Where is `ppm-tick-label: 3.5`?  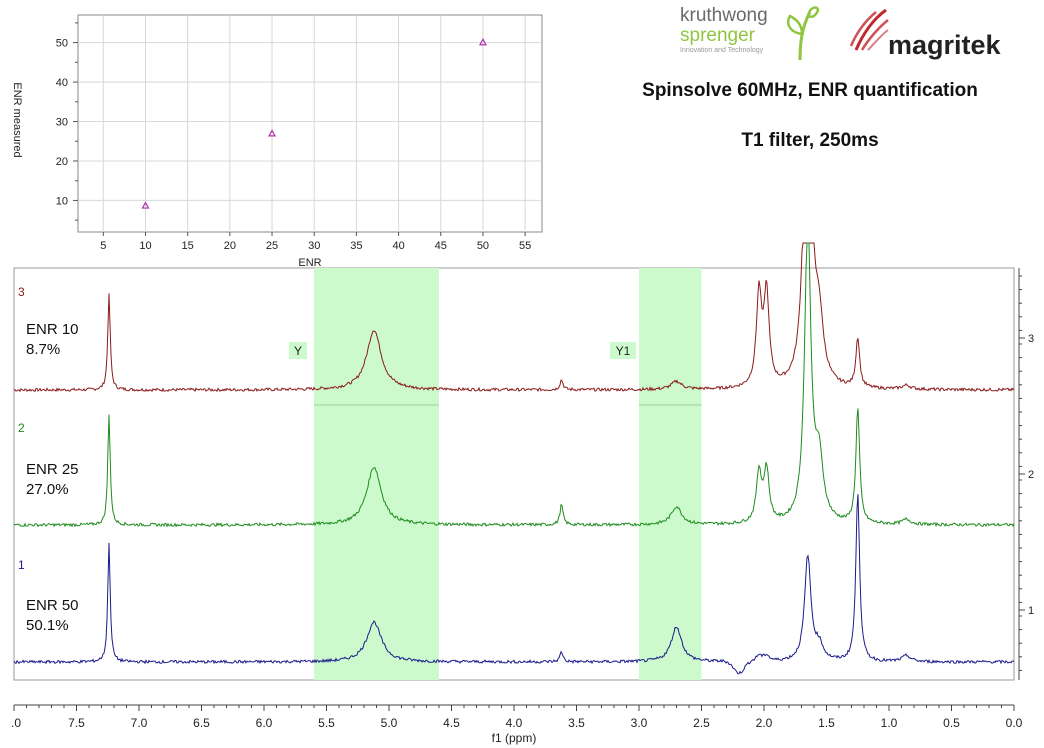 ppm-tick-label: 3.5 is located at coordinates (576, 723).